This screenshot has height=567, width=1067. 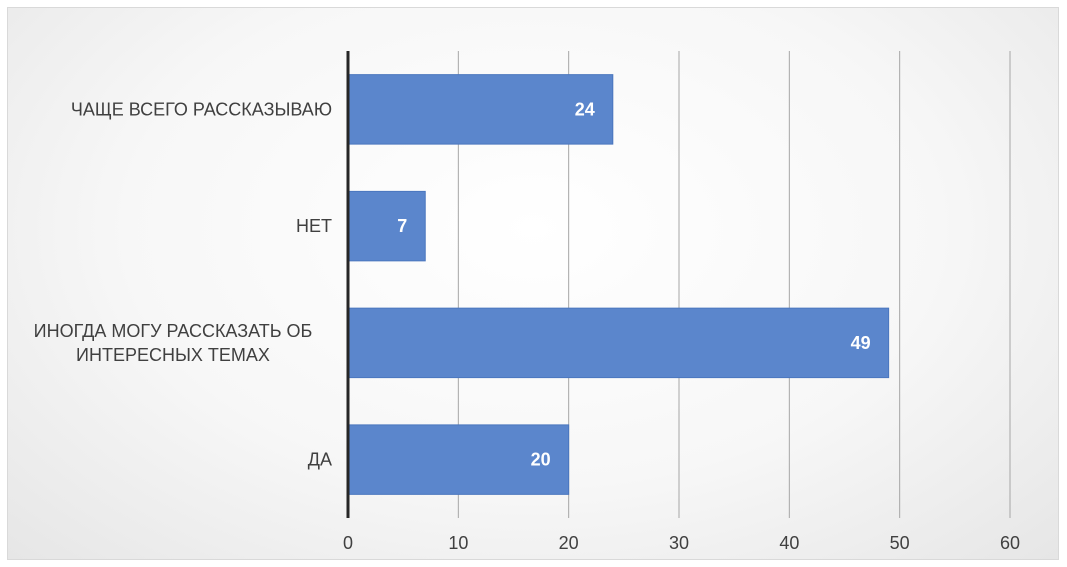 I want to click on data-label: 7, so click(x=402, y=226).